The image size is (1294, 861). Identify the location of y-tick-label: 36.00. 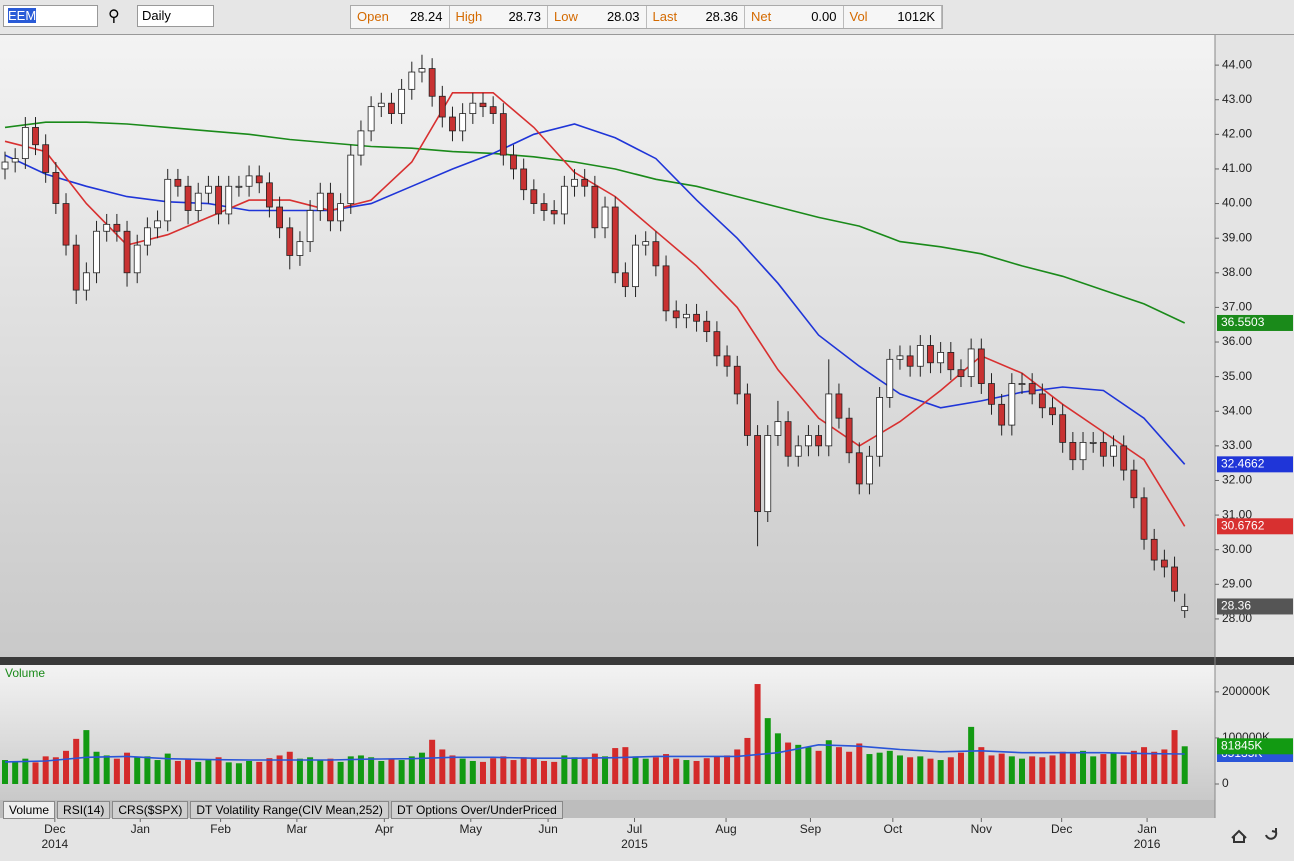
(1237, 341).